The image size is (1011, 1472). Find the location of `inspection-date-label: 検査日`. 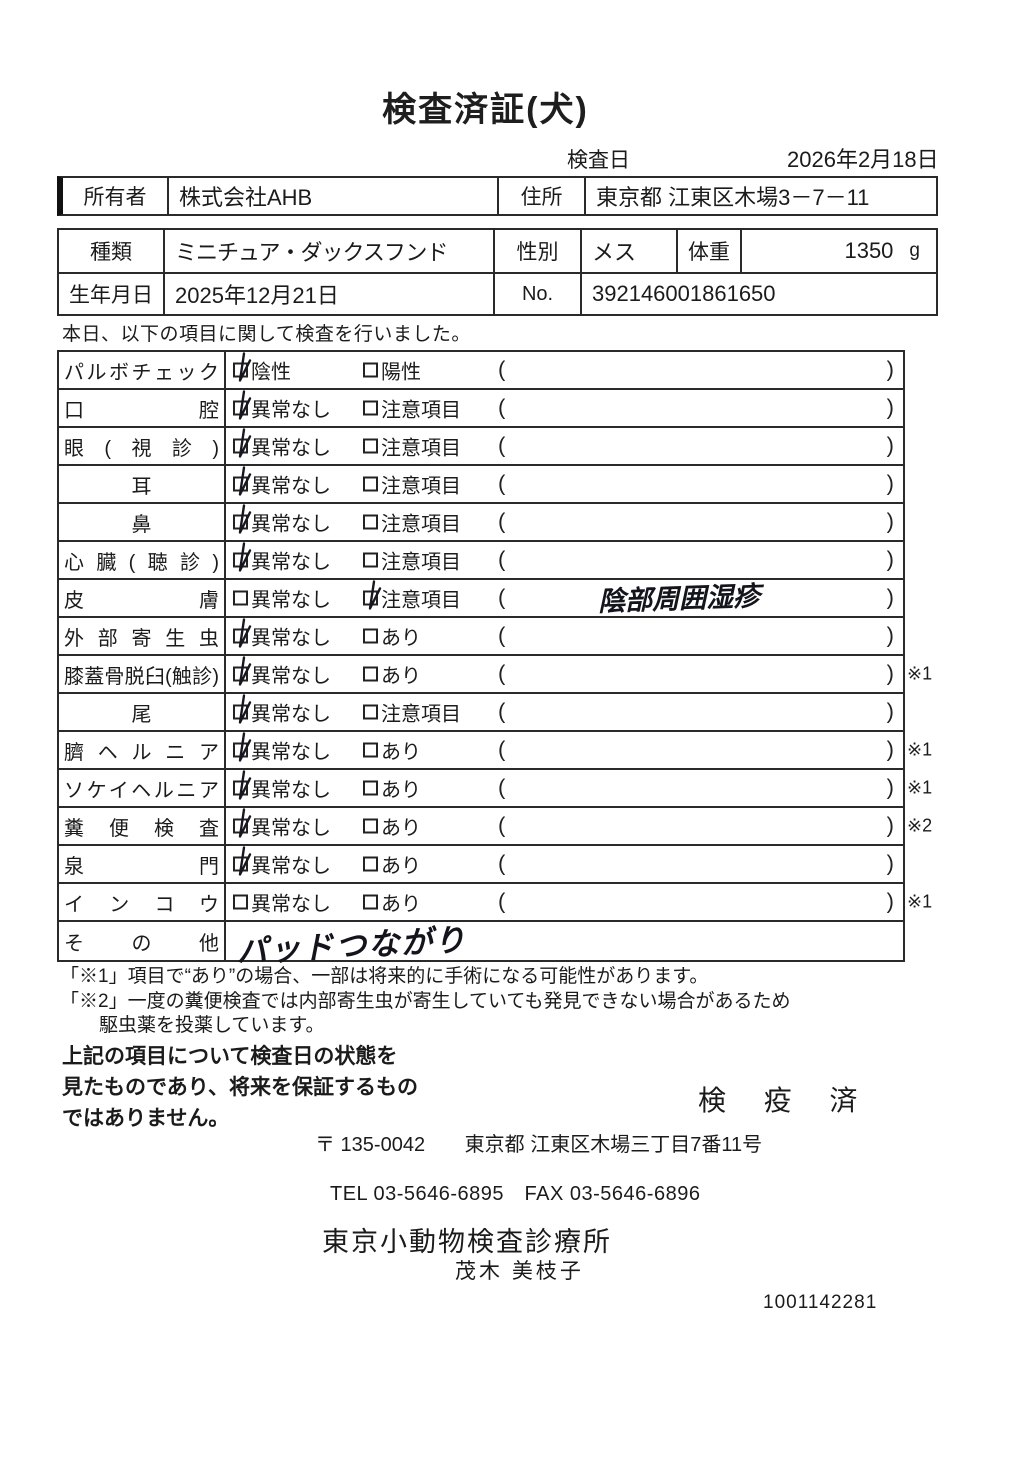

inspection-date-label: 検査日 is located at coordinates (598, 160).